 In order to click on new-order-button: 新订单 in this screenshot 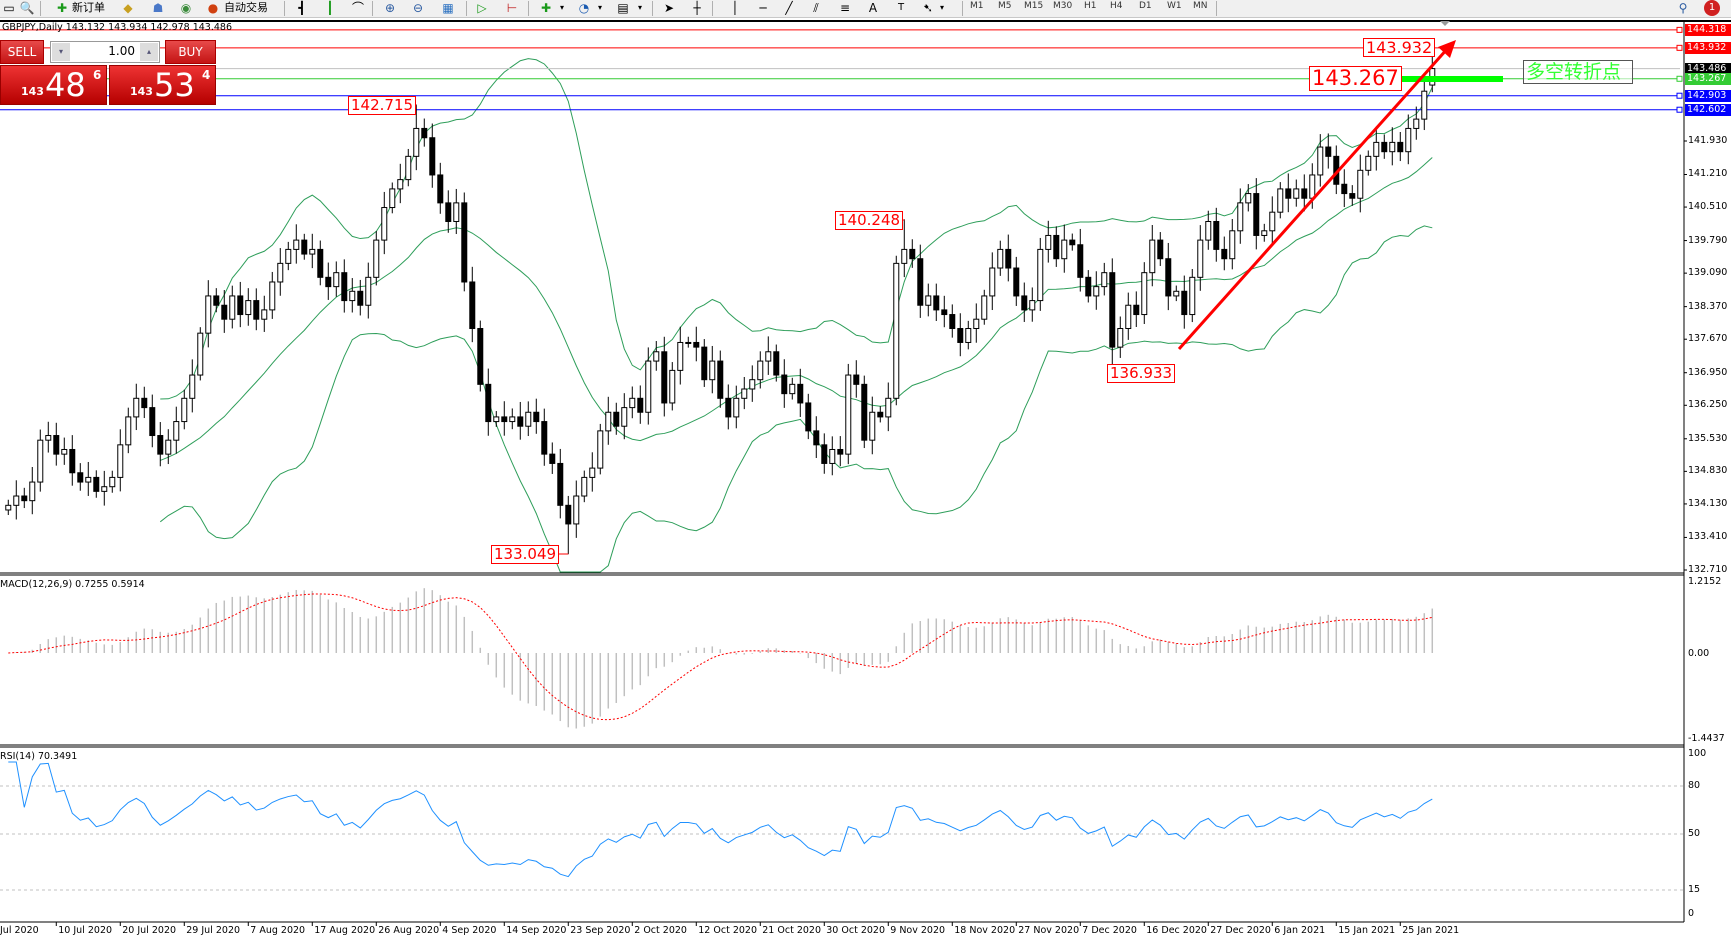, I will do `click(88, 7)`.